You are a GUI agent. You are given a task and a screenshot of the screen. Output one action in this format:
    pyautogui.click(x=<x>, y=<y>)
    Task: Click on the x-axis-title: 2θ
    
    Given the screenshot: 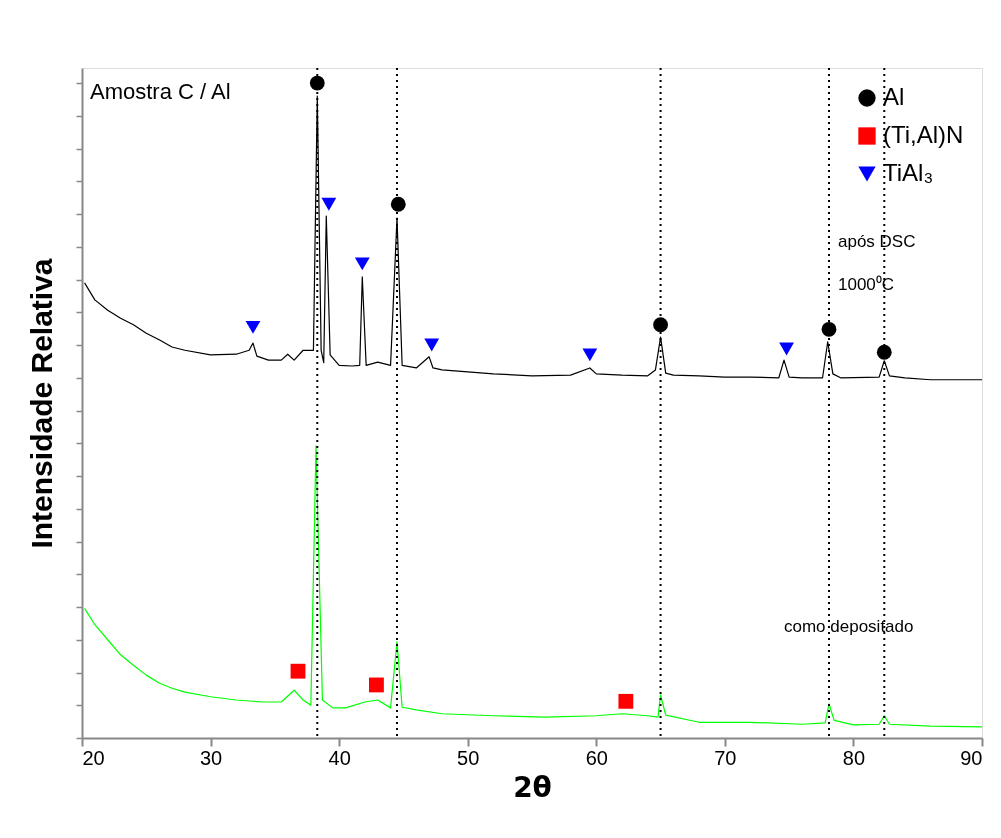 What is the action you would take?
    pyautogui.click(x=532, y=787)
    